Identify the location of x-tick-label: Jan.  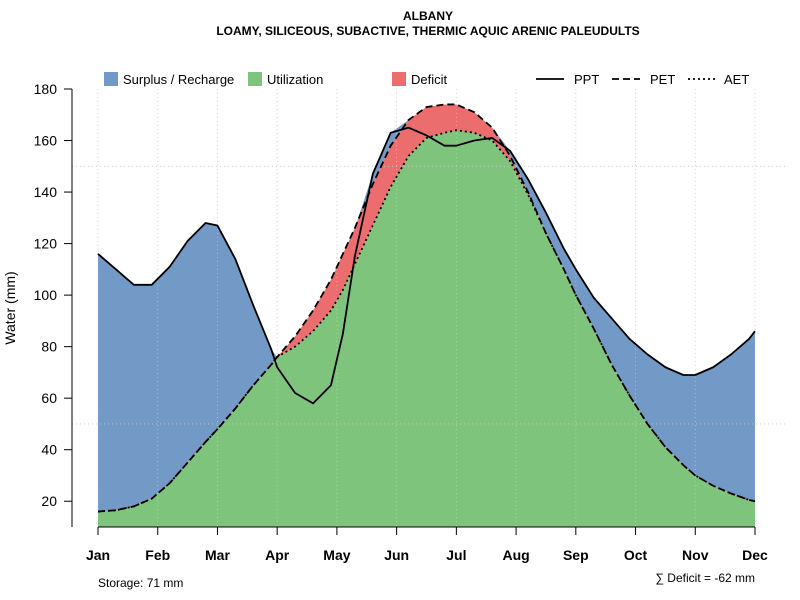
(98, 555).